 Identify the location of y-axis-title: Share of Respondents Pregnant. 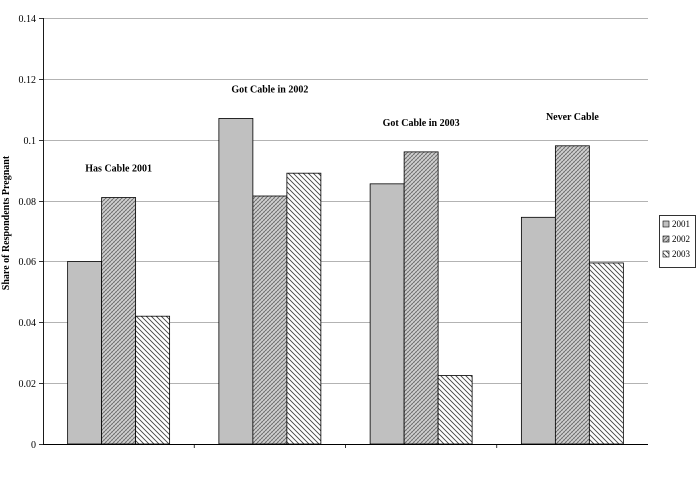
(6, 222).